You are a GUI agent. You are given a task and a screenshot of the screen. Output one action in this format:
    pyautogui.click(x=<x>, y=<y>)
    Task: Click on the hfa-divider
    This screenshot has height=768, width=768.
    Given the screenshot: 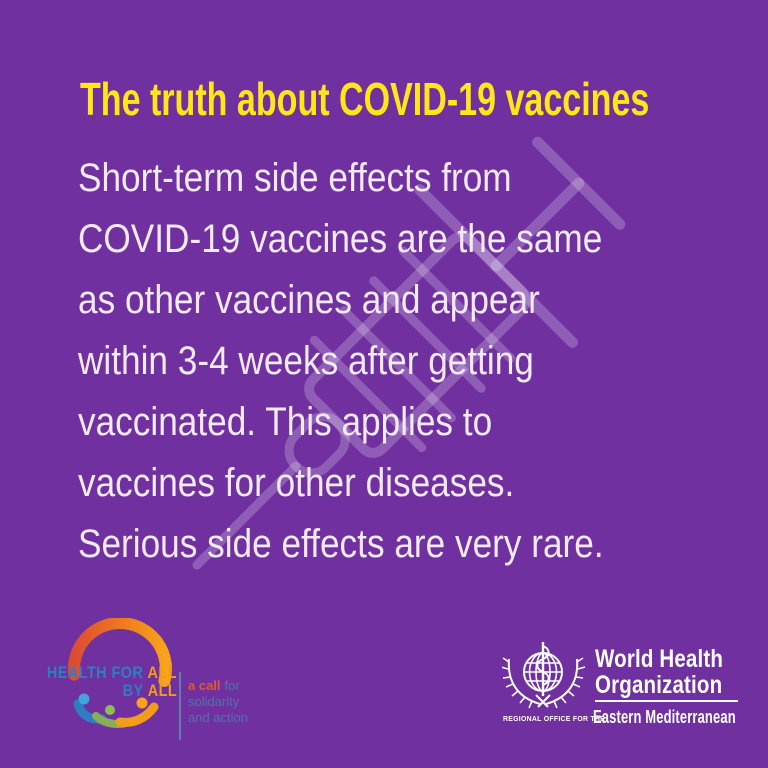 What is the action you would take?
    pyautogui.click(x=180, y=706)
    